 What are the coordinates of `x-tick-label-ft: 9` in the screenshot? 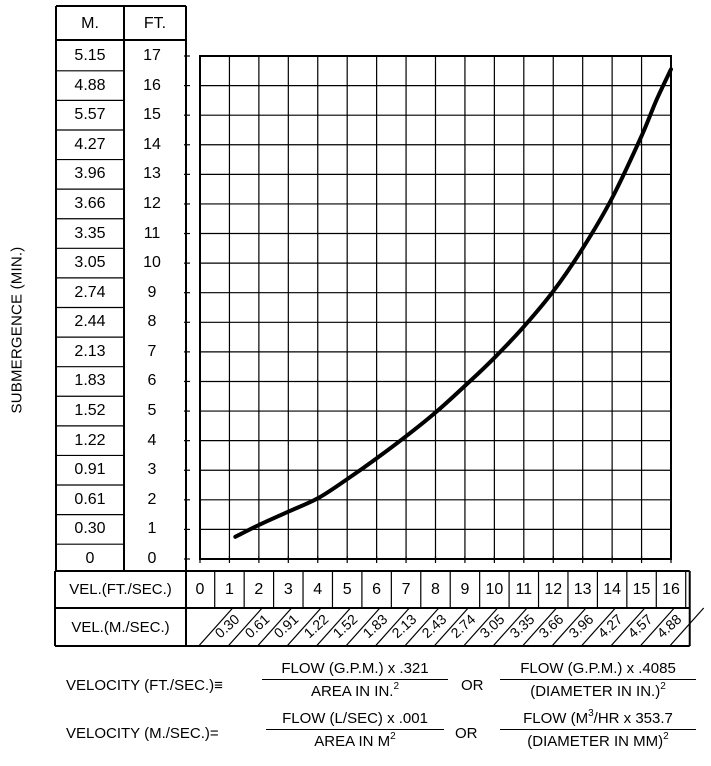 It's located at (465, 589).